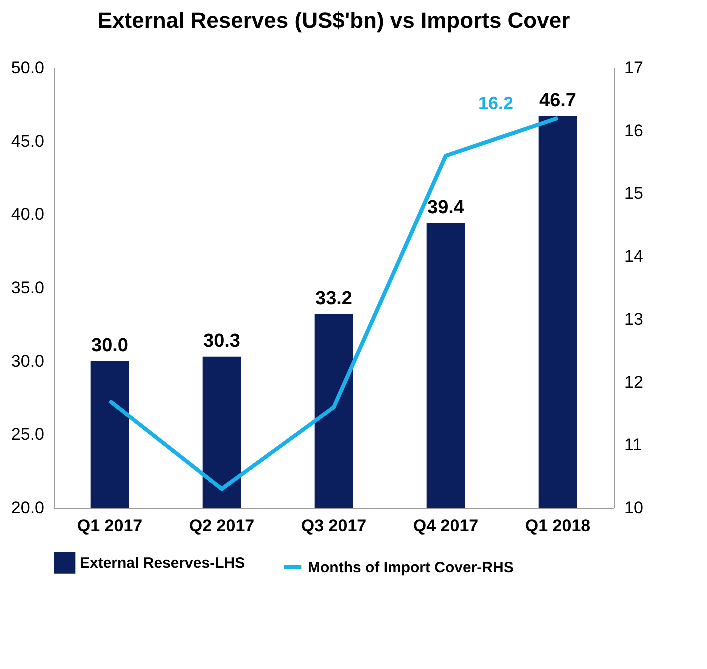 The width and height of the screenshot is (707, 669). I want to click on y-tick-label: 50.0, so click(27, 68).